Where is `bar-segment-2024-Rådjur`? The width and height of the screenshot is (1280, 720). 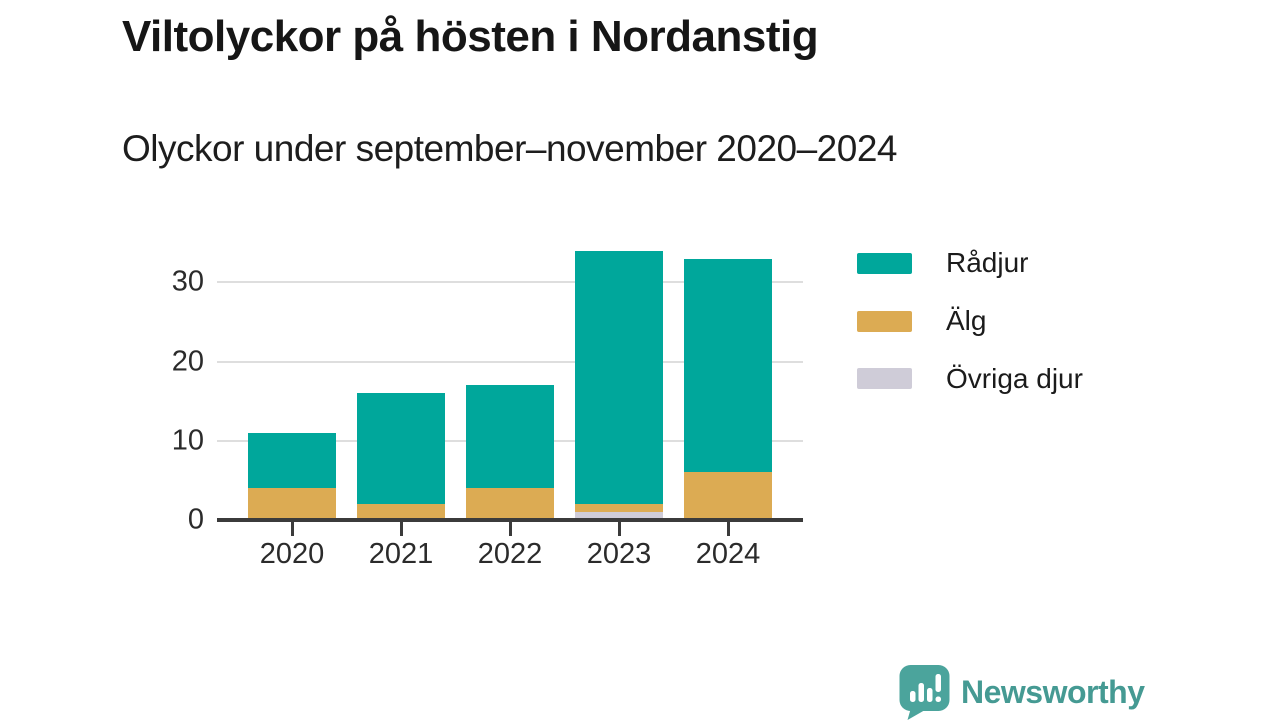
bar-segment-2024-Rådjur is located at coordinates (728, 365).